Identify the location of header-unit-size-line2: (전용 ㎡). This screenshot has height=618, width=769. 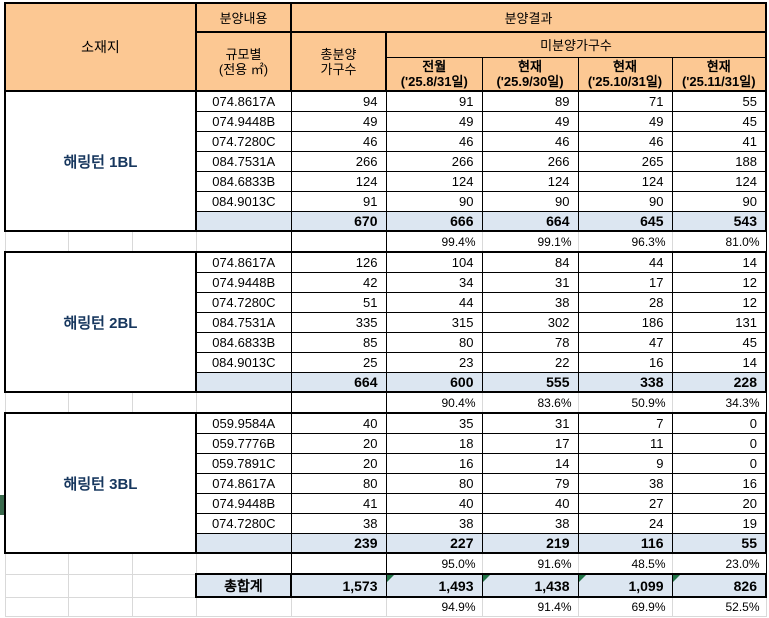
(243, 69).